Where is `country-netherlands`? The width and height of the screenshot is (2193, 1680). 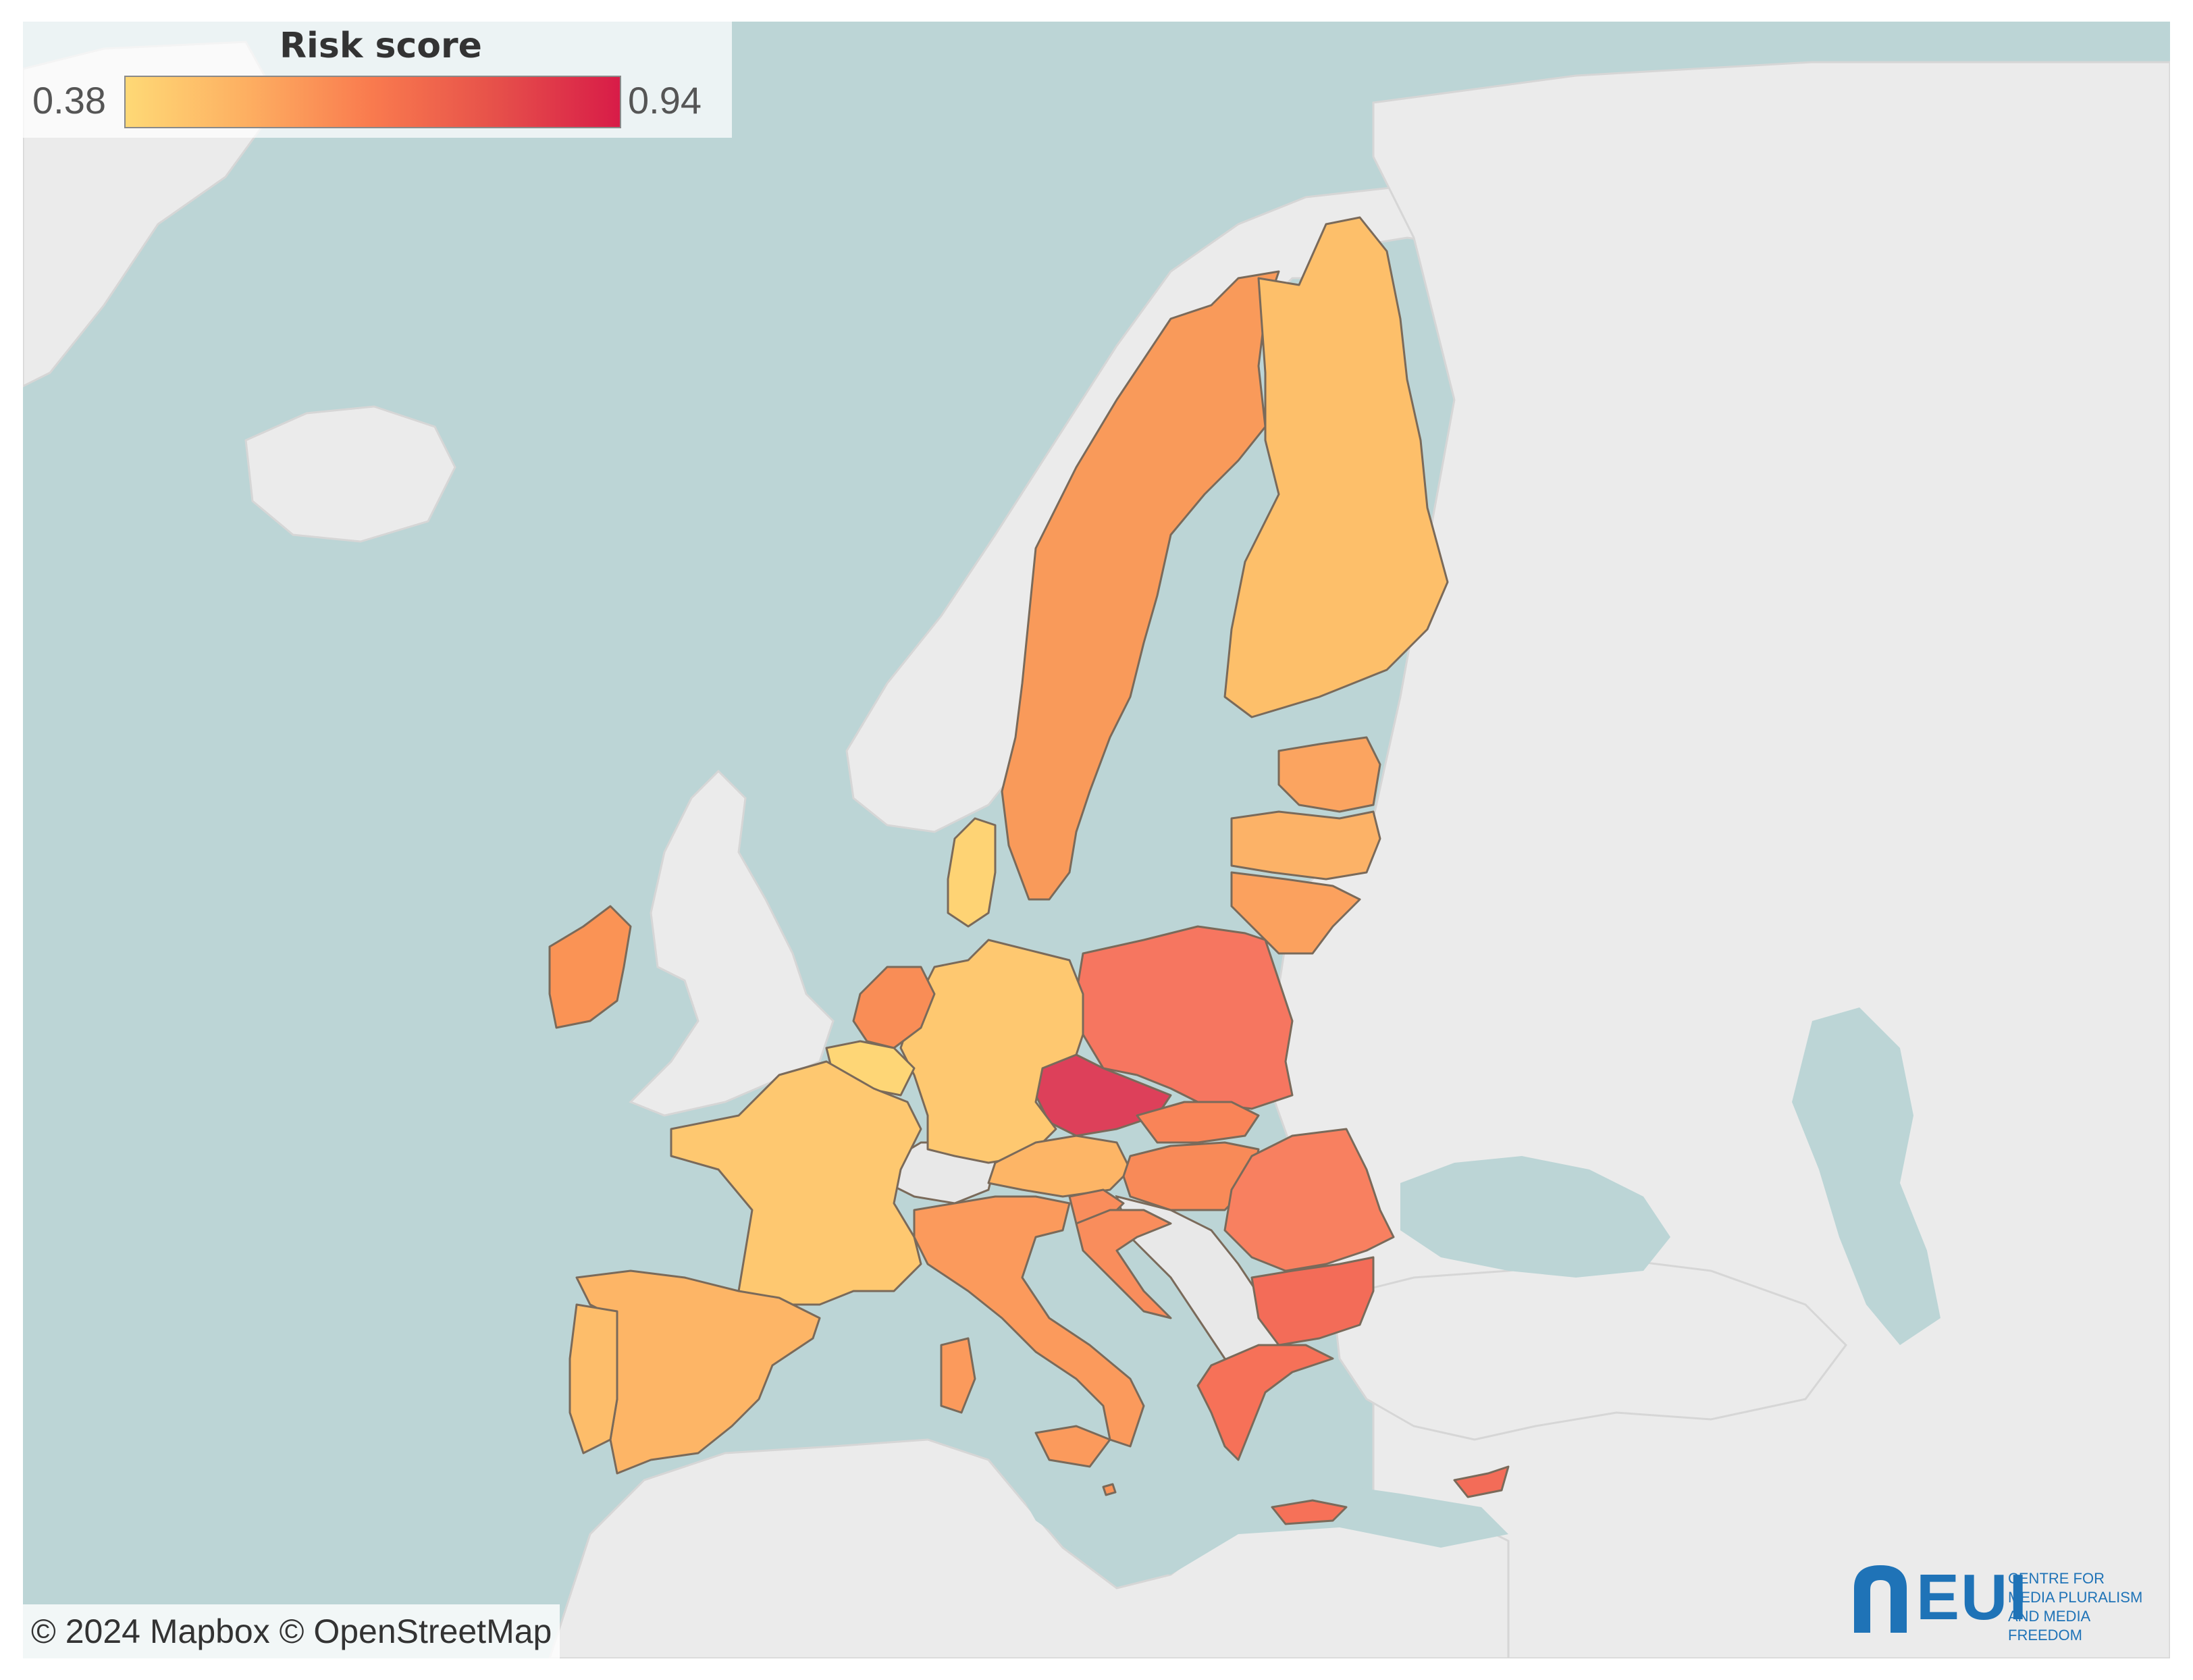 country-netherlands is located at coordinates (894, 1008).